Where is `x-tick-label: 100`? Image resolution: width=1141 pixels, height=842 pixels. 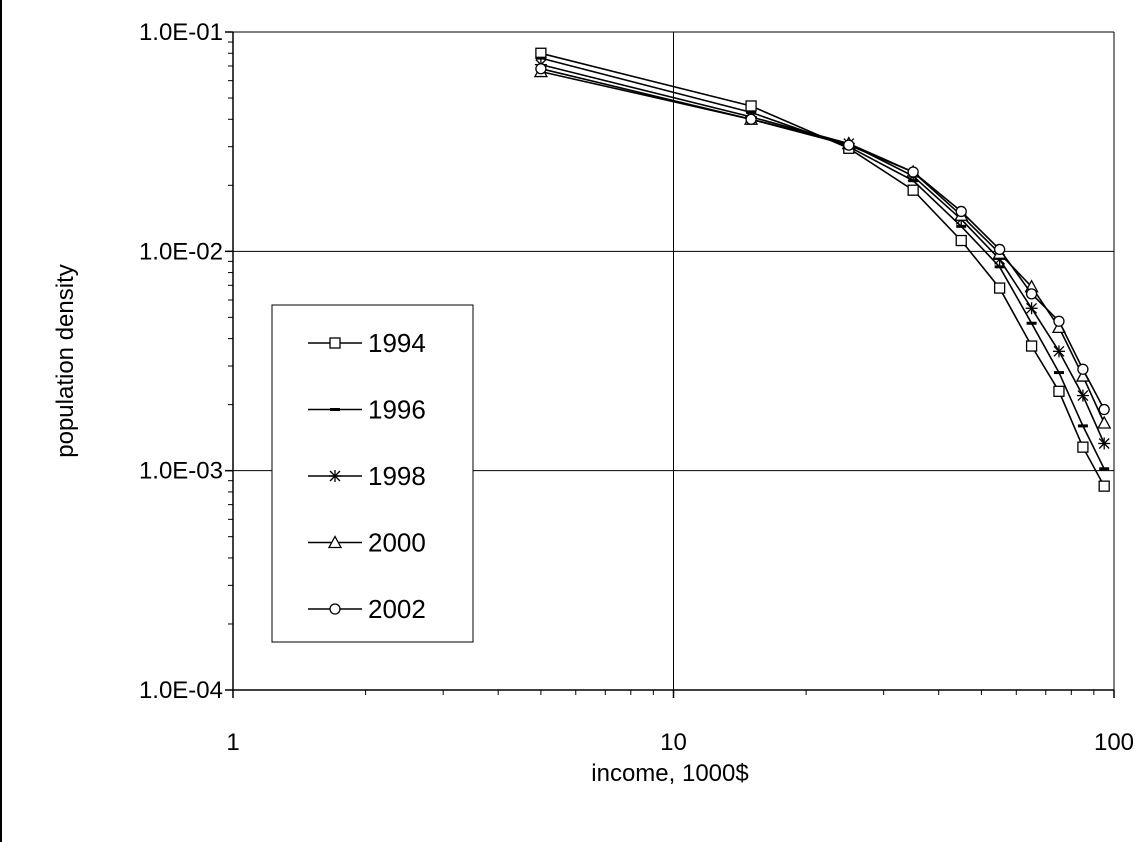 x-tick-label: 100 is located at coordinates (1114, 742).